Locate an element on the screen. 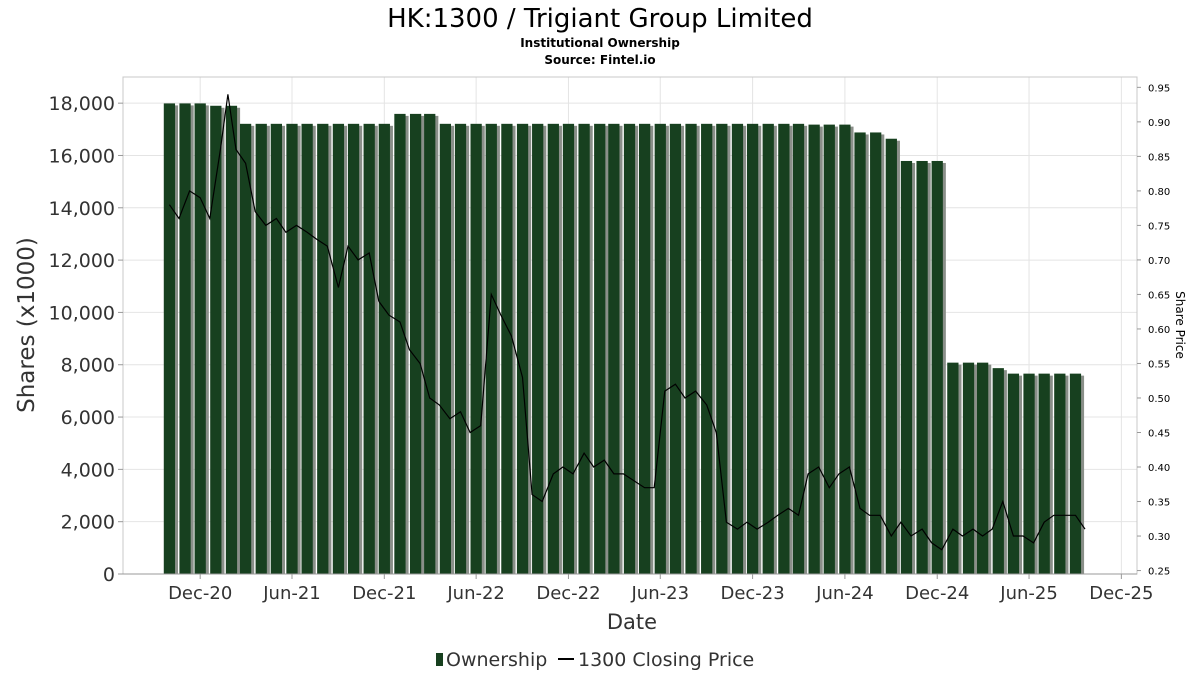  chart-source: Source: Fintel.io is located at coordinates (599, 60).